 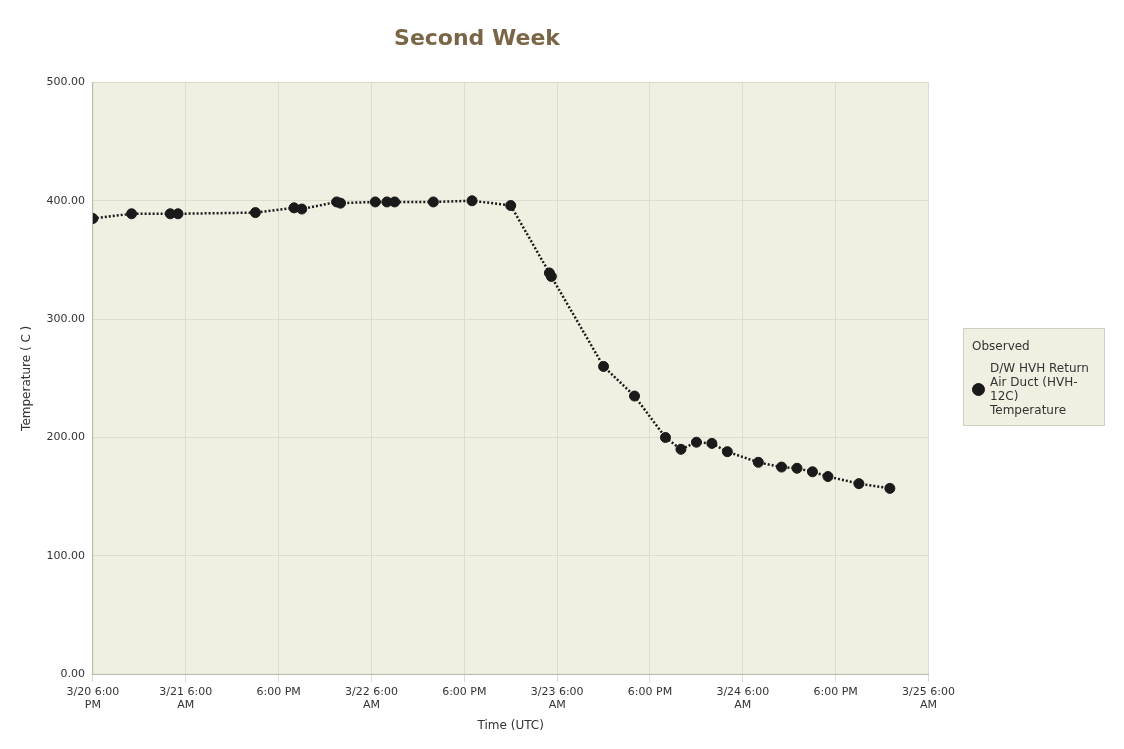 What do you see at coordinates (65, 318) in the screenshot?
I see `y-tick-label: 300.00` at bounding box center [65, 318].